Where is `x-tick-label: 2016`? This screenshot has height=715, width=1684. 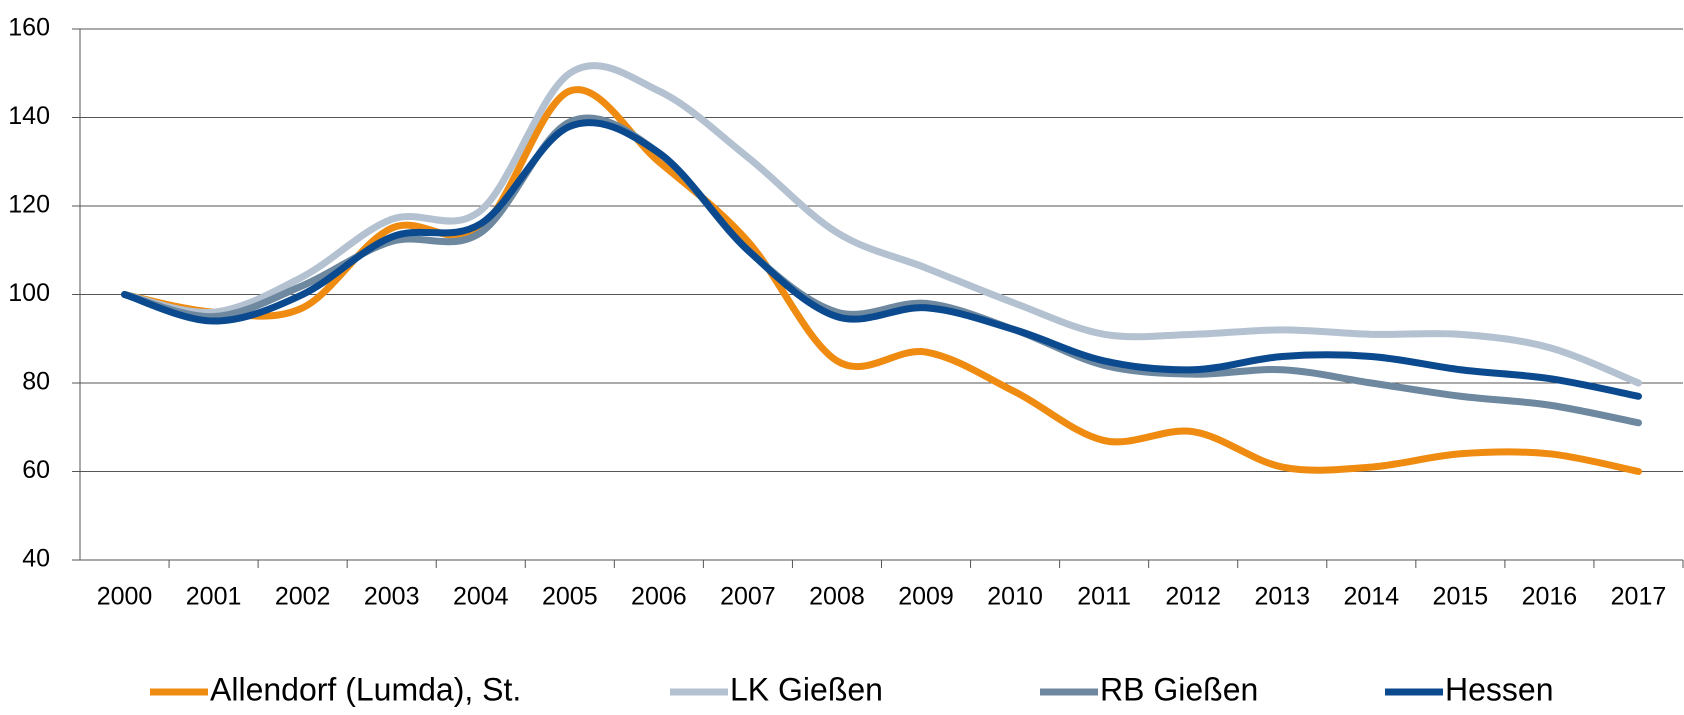 x-tick-label: 2016 is located at coordinates (1550, 597).